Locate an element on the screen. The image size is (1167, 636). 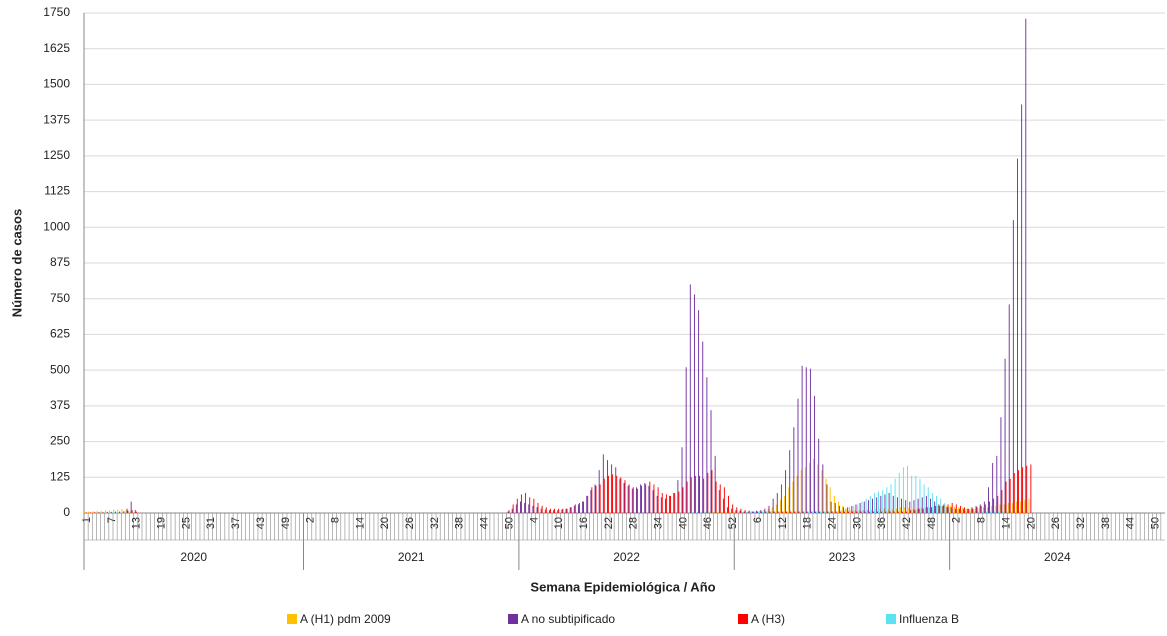
x-tick-label: 22 is located at coordinates (609, 523).